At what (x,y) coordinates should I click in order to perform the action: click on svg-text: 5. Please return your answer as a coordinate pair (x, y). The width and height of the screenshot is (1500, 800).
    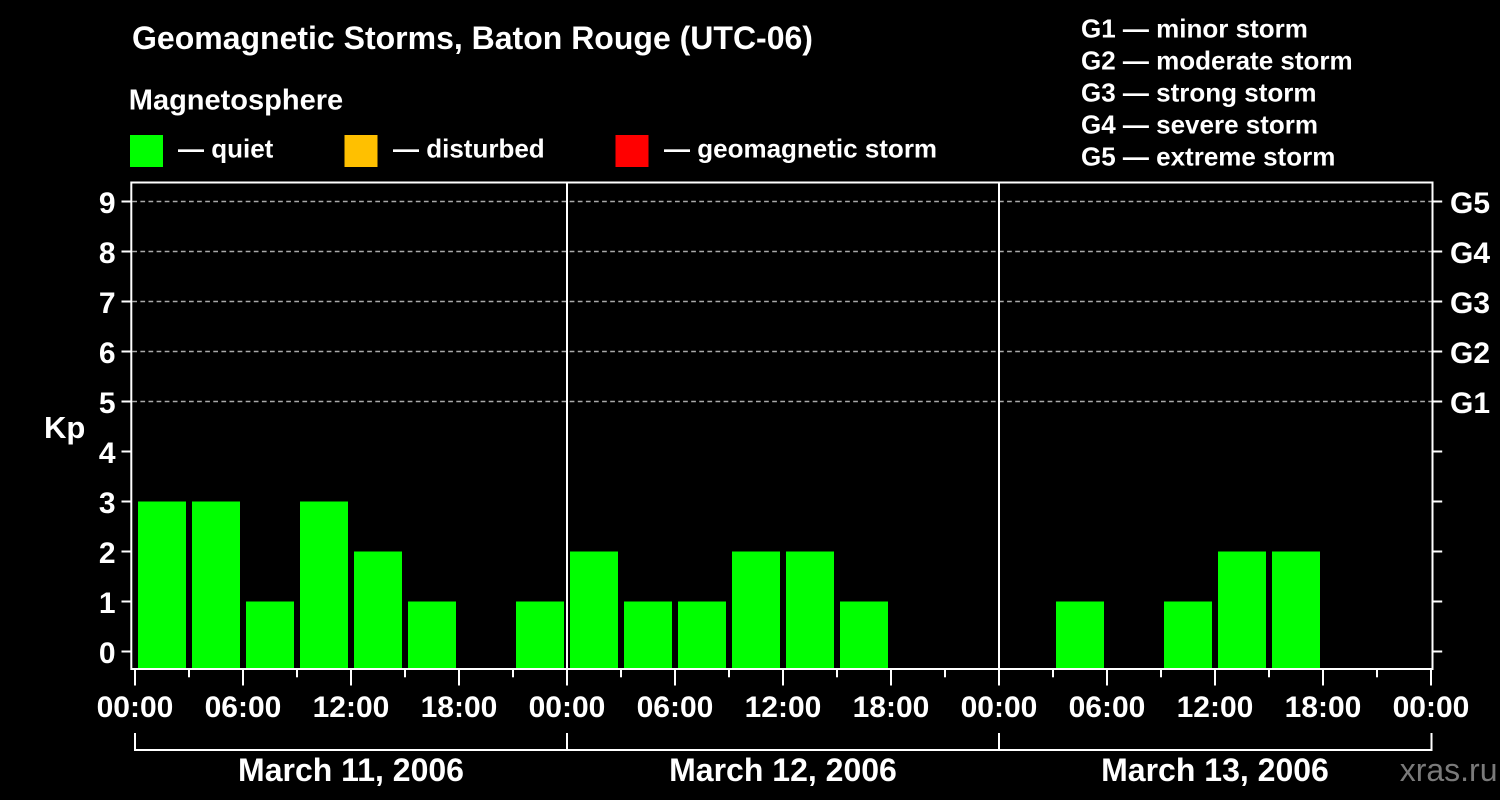
    Looking at the image, I should click on (107, 403).